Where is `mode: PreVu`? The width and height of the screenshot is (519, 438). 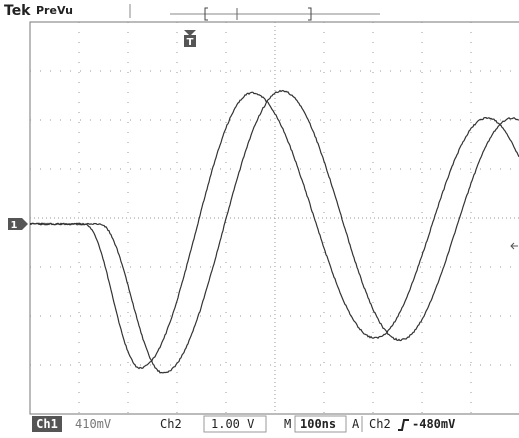
mode: PreVu is located at coordinates (54, 10).